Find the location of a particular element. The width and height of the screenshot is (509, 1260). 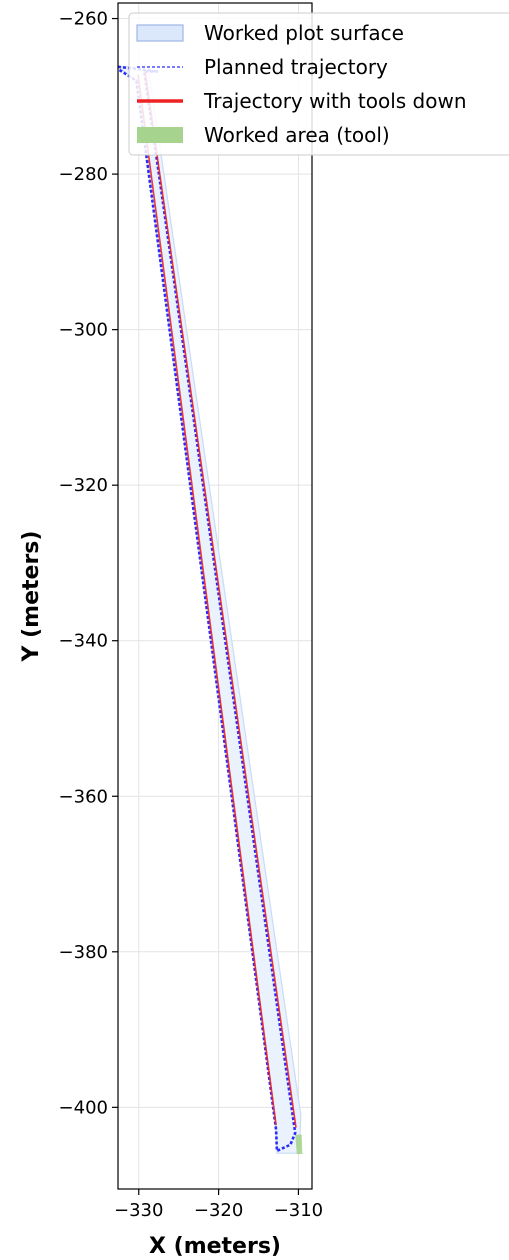

y-tick-label: −360 is located at coordinates (83, 796).